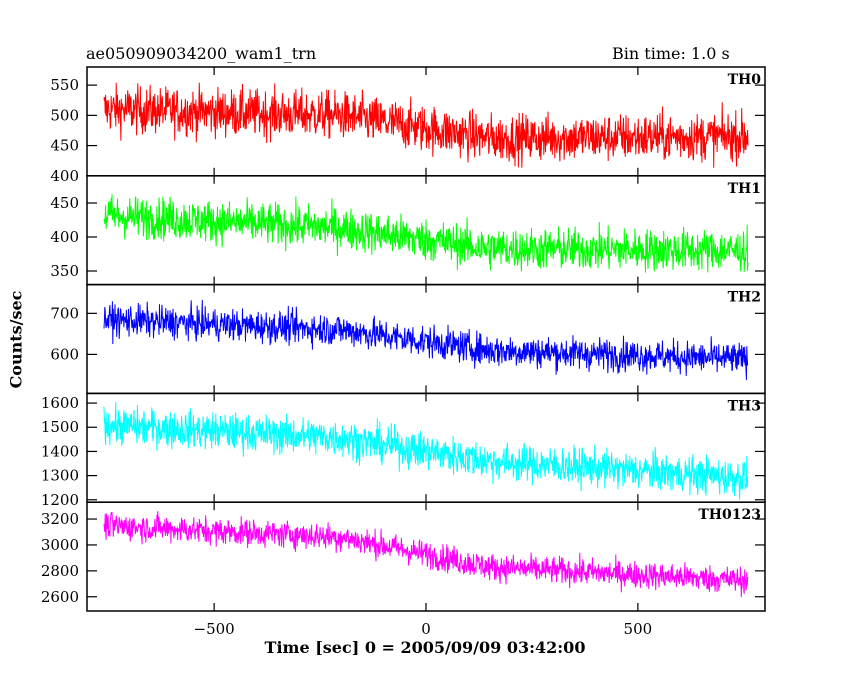 This screenshot has height=680, width=850. Describe the element at coordinates (60, 597) in the screenshot. I see `y-tick-label: 2600` at that location.